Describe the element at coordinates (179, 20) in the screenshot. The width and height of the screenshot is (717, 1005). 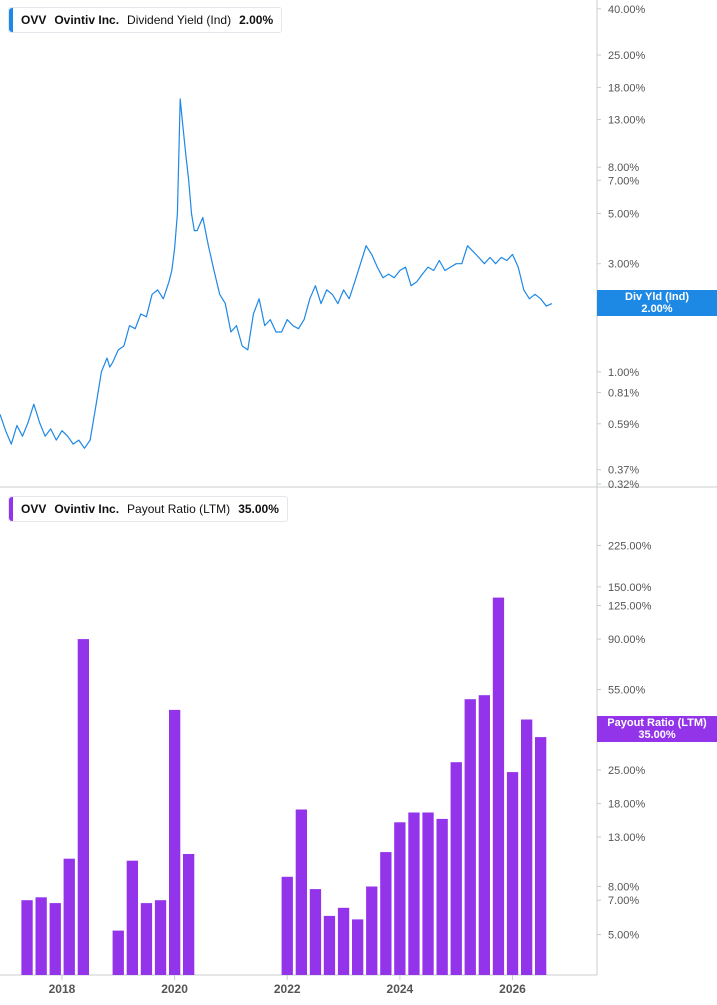
I see `legend-metric: Dividend Yield (Ind)` at that location.